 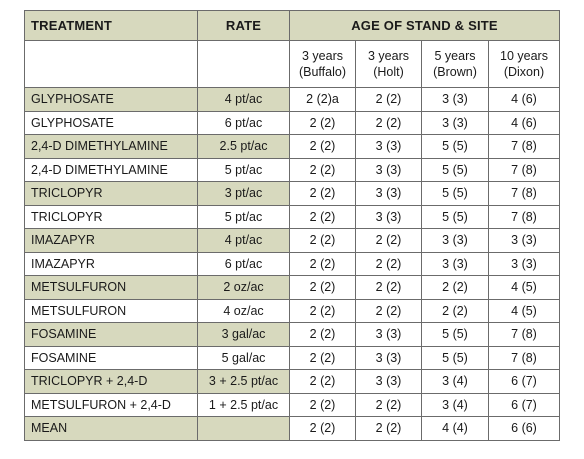 I want to click on table-row: IMAZAPYR 6 pt/ac 2 (2) 2 (2) 3 (3) 3 (3), so click(x=292, y=263).